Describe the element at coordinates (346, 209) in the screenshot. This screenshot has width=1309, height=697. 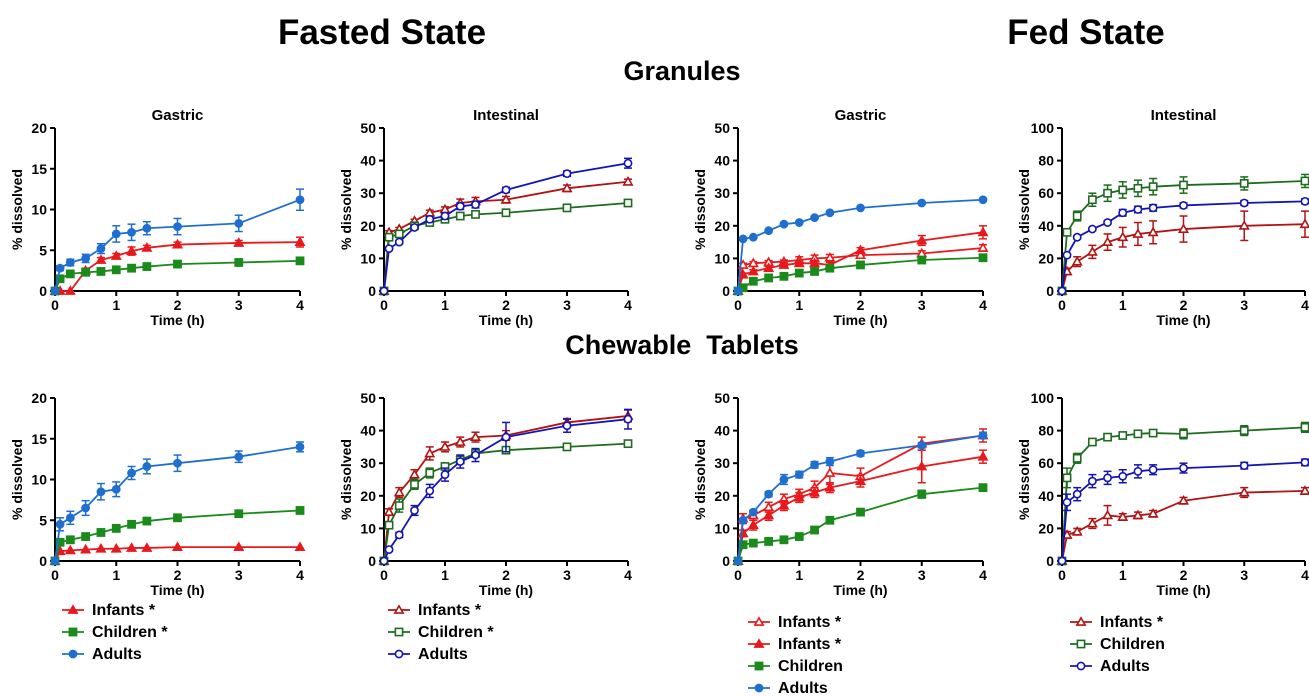
I see `y-axis-label: % dissolved` at that location.